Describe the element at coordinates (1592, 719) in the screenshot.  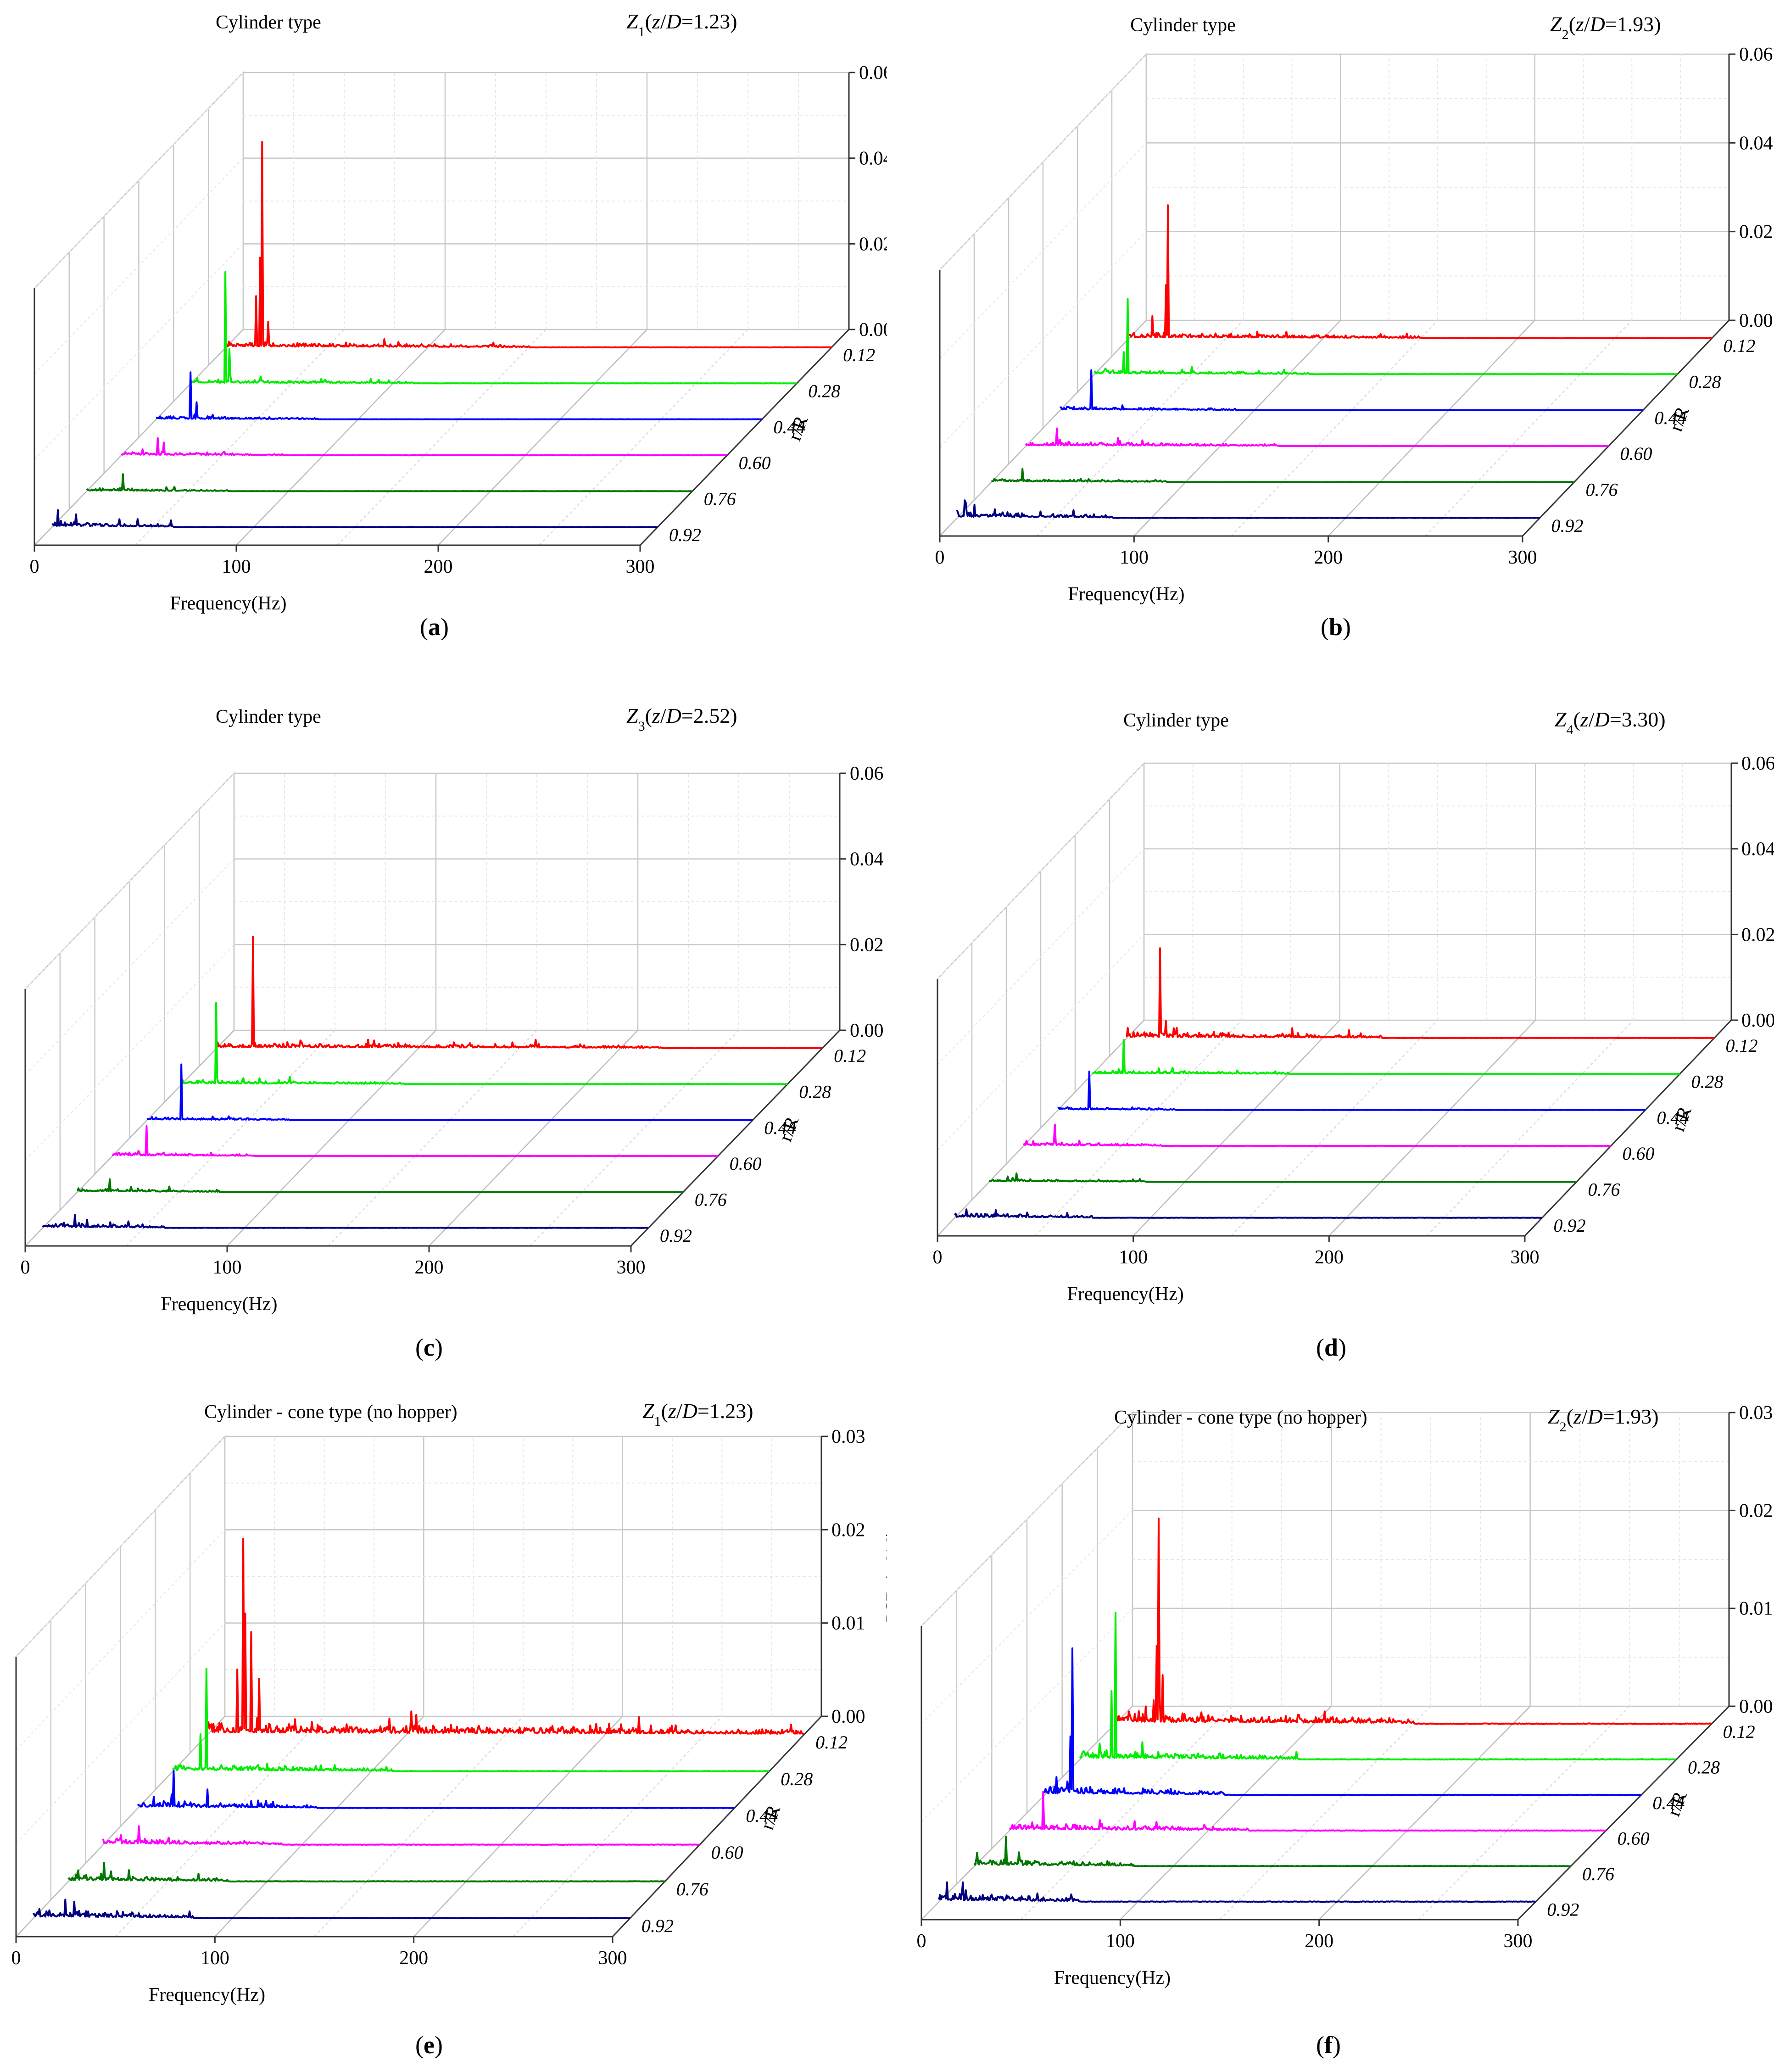
I see `chart-d-slash: /` at that location.